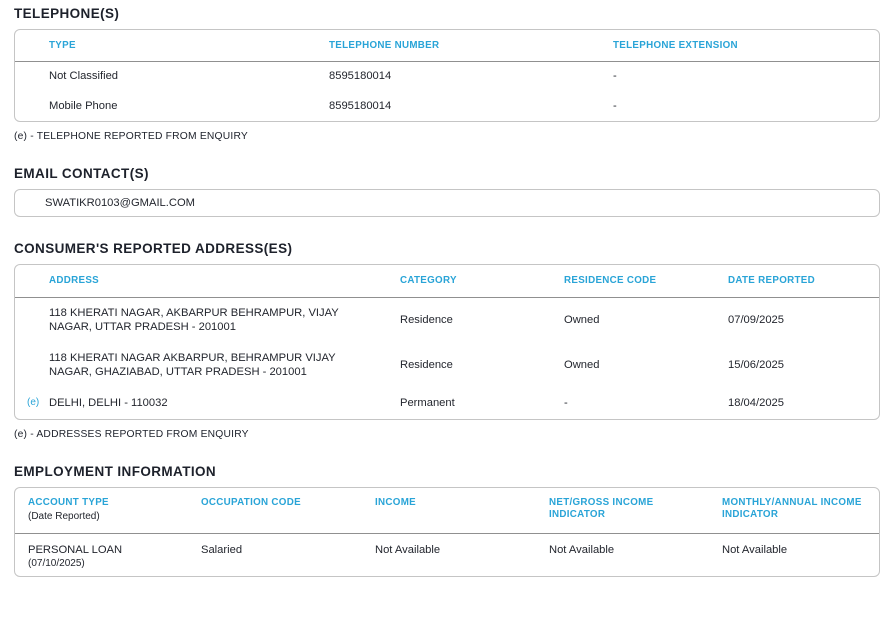 This screenshot has height=622, width=892. What do you see at coordinates (207, 403) in the screenshot?
I see `address-cell: (e) DELHI, DELHI - 110032` at bounding box center [207, 403].